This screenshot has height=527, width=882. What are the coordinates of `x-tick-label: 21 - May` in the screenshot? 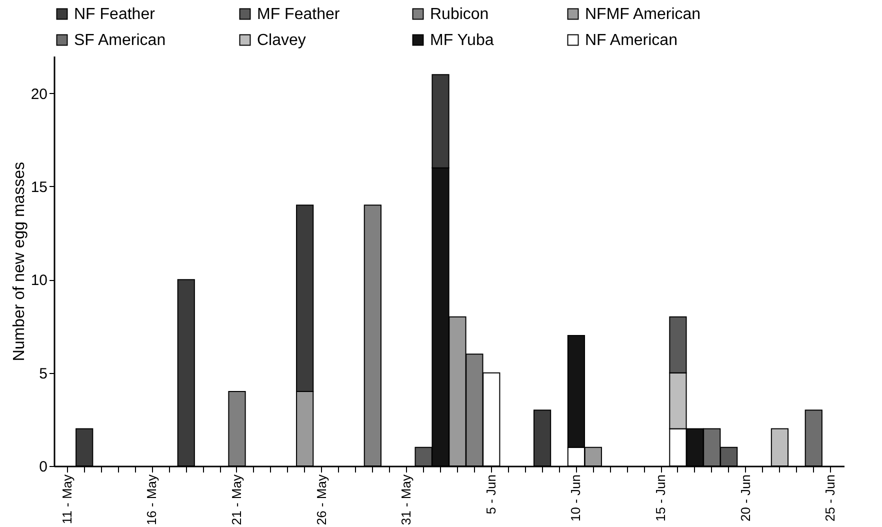 It's located at (236, 500).